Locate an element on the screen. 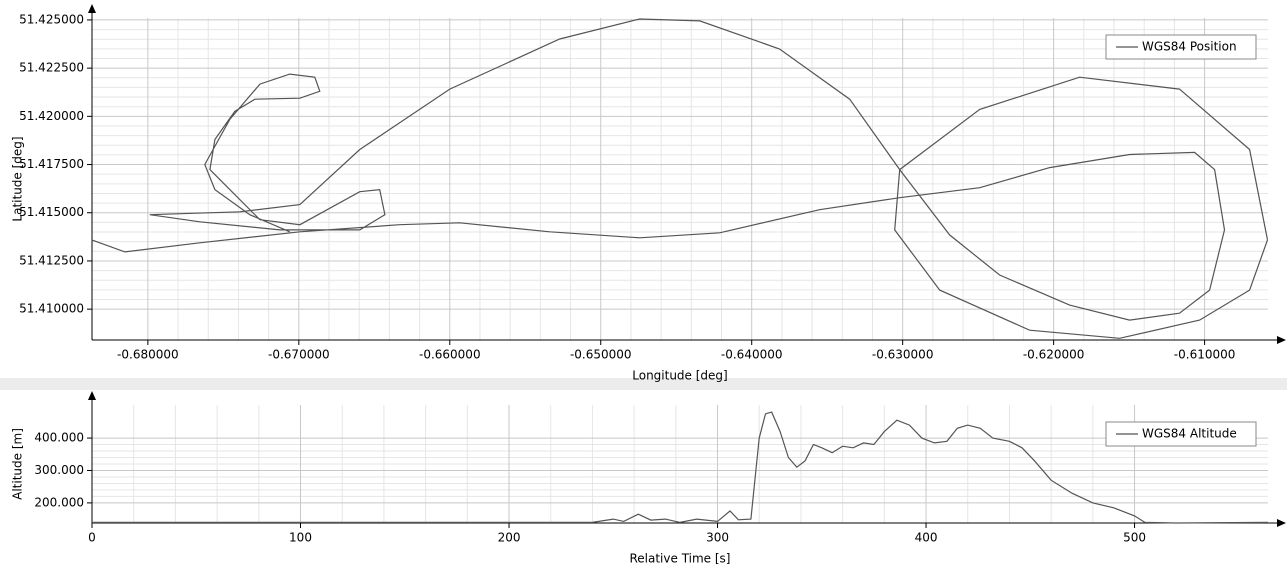  legend-label: WGS84 Altitude is located at coordinates (1189, 434).